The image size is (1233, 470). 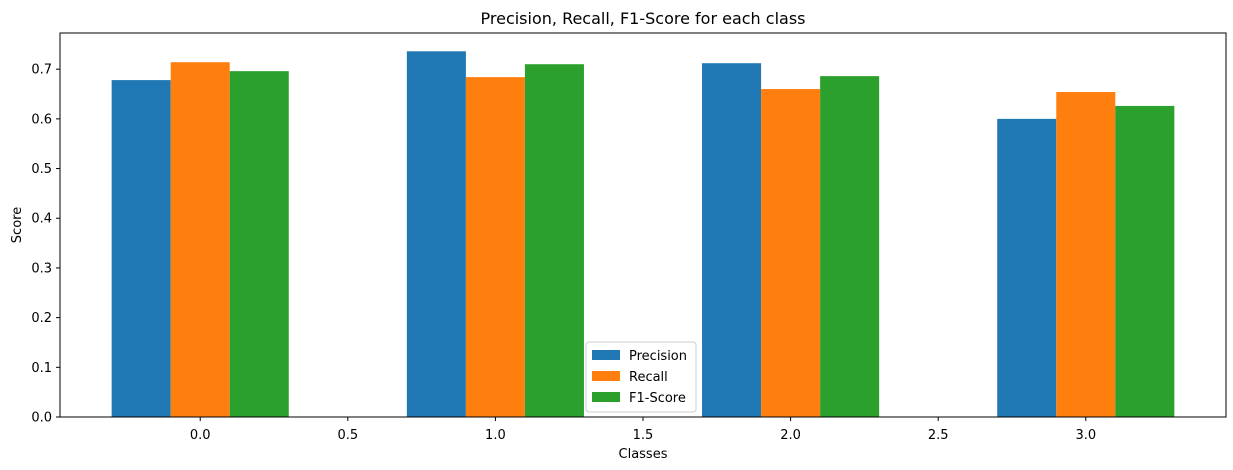 What do you see at coordinates (643, 454) in the screenshot?
I see `x-axis-label: Classes` at bounding box center [643, 454].